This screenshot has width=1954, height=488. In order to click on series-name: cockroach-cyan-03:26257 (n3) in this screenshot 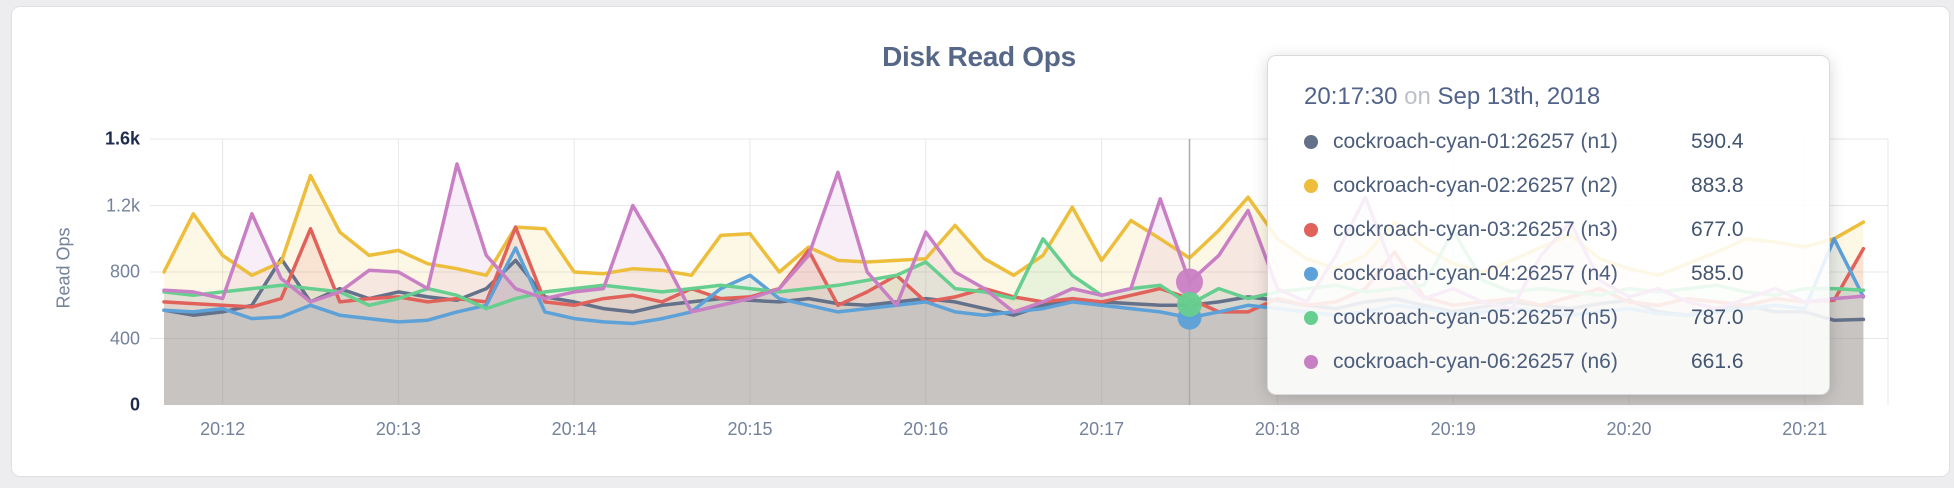, I will do `click(1475, 229)`.